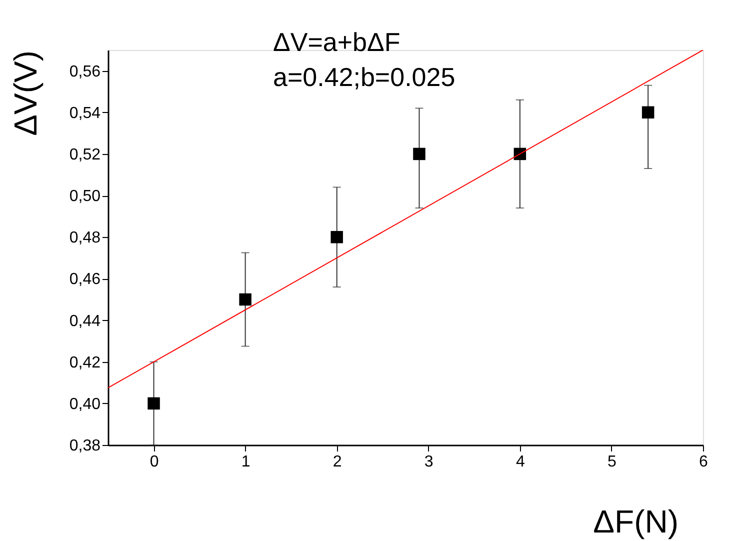  Describe the element at coordinates (26, 93) in the screenshot. I see `y-axis-title: ΔV(V)` at that location.